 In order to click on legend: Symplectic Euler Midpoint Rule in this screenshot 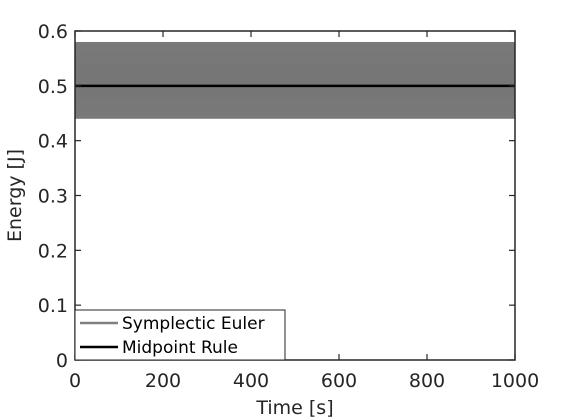, I will do `click(180, 335)`.